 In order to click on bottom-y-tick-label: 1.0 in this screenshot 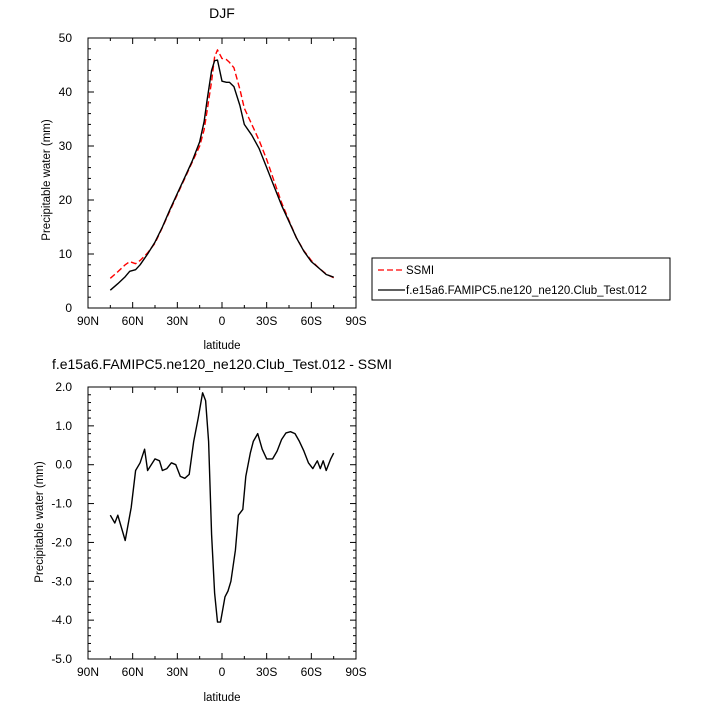, I will do `click(63, 426)`.